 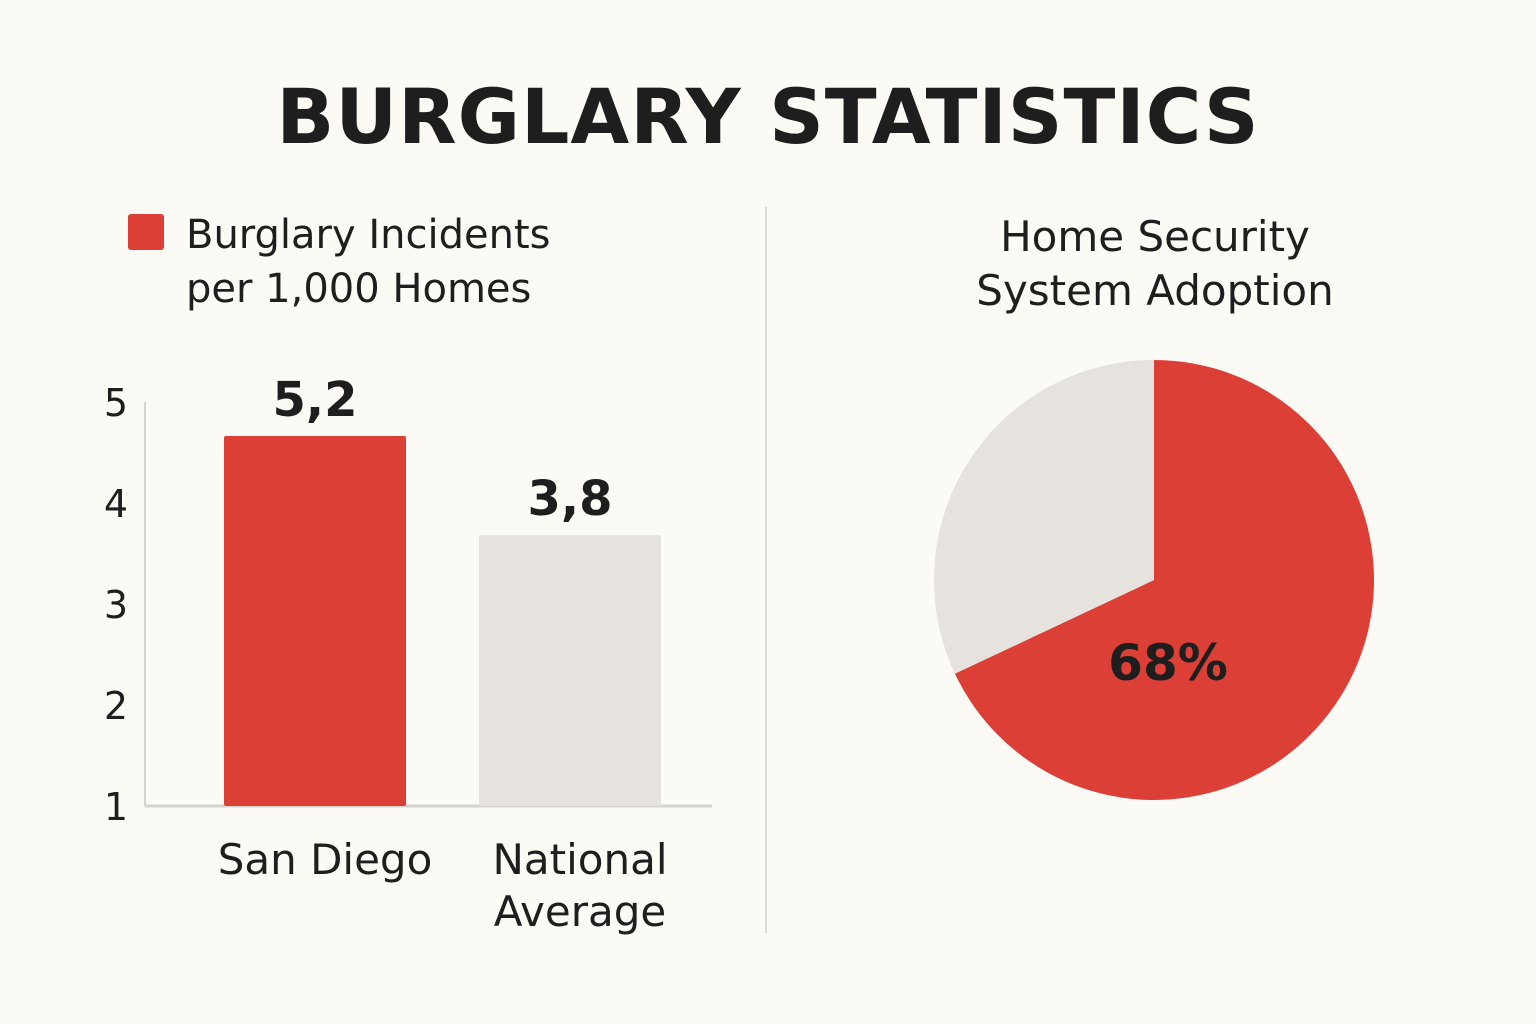 I want to click on x-category-label-line: San Diego, so click(x=325, y=859).